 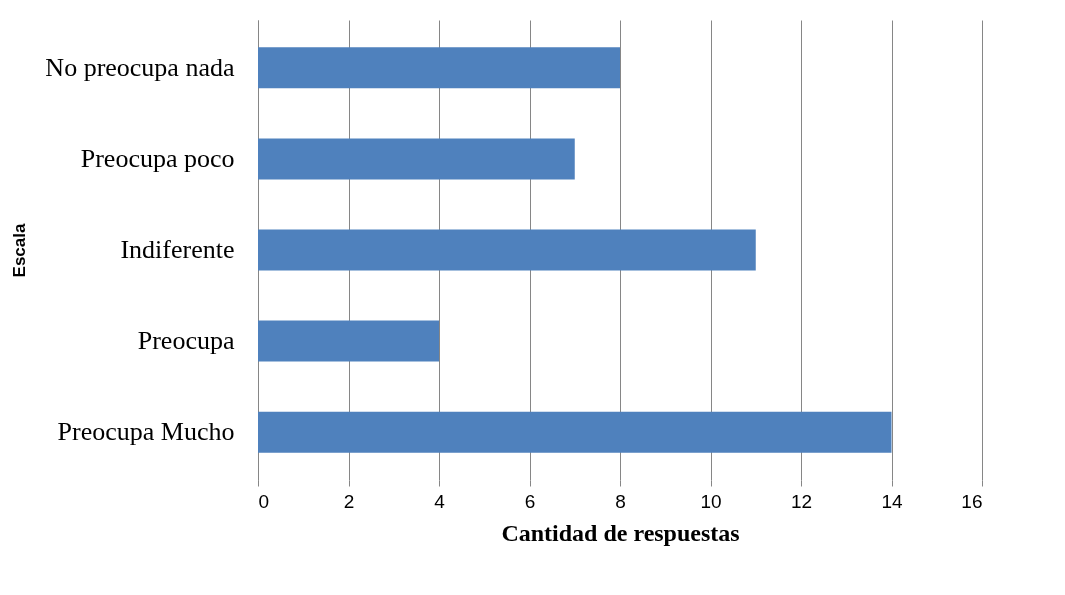 What do you see at coordinates (440, 501) in the screenshot?
I see `x-tick-label: 4` at bounding box center [440, 501].